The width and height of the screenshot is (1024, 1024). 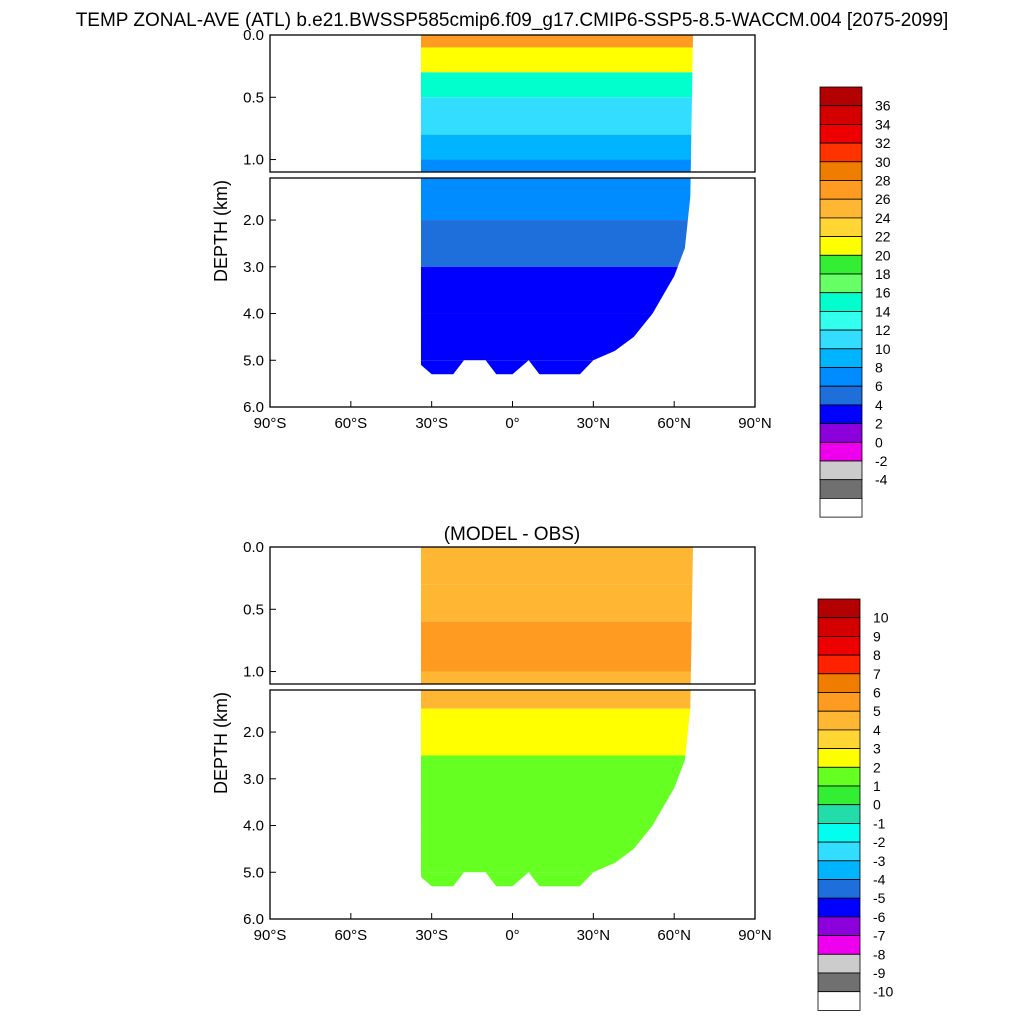 What do you see at coordinates (883, 330) in the screenshot?
I see `colorbar-label: 12` at bounding box center [883, 330].